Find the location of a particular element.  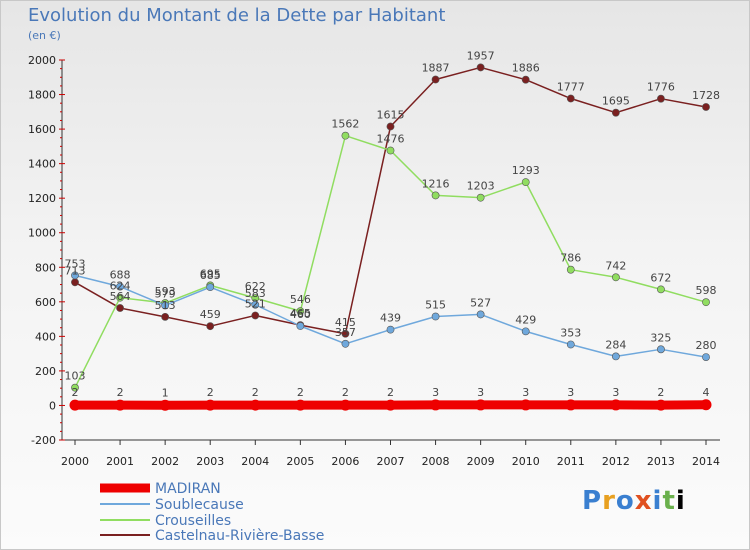

x-tick-label: 2002 is located at coordinates (165, 461).